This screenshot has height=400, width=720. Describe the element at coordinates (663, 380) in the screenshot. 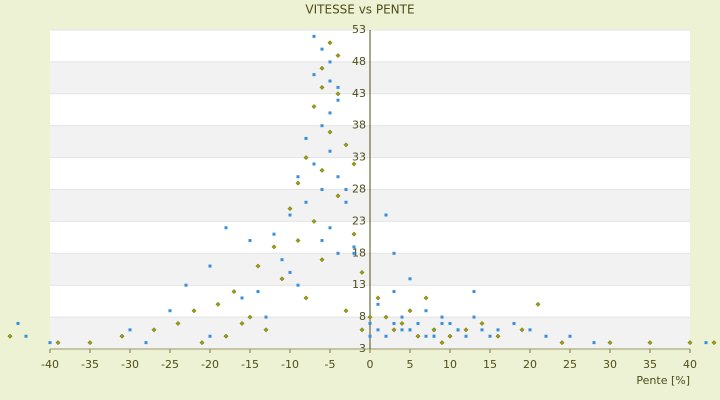

I see `x-axis-label: Pente [%]` at that location.